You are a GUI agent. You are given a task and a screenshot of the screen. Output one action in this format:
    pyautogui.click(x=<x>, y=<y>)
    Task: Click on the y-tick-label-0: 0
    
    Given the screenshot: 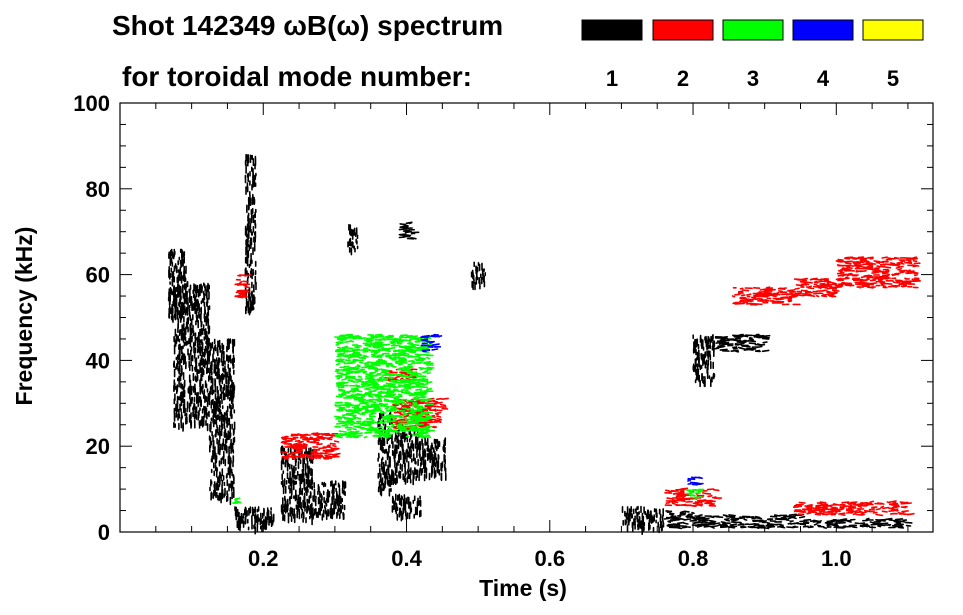 What is the action you would take?
    pyautogui.click(x=104, y=532)
    